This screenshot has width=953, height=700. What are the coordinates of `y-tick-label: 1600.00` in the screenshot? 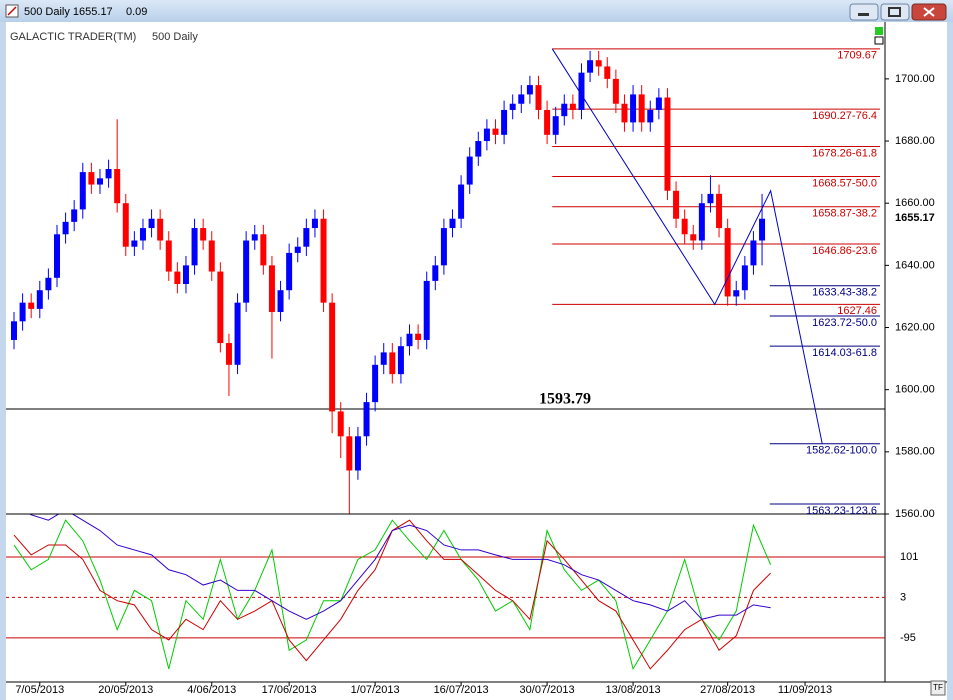 It's located at (915, 390).